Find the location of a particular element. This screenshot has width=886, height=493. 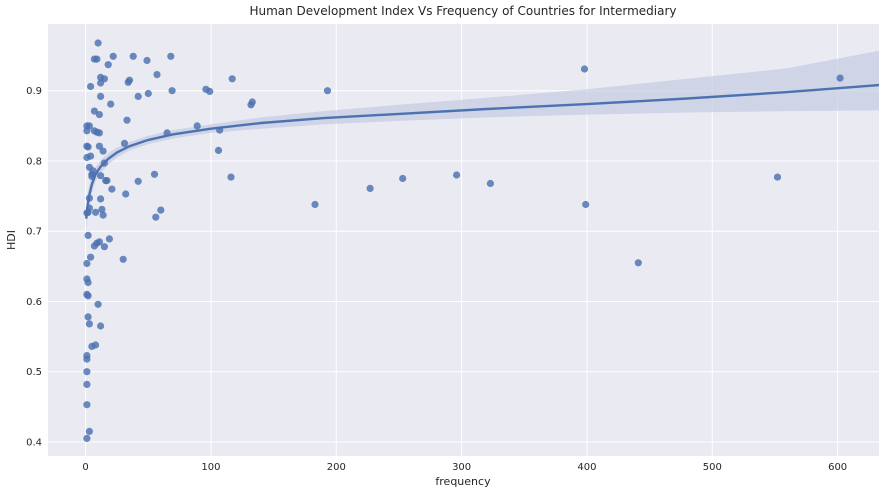

y-axis-title: HDI is located at coordinates (11, 240).